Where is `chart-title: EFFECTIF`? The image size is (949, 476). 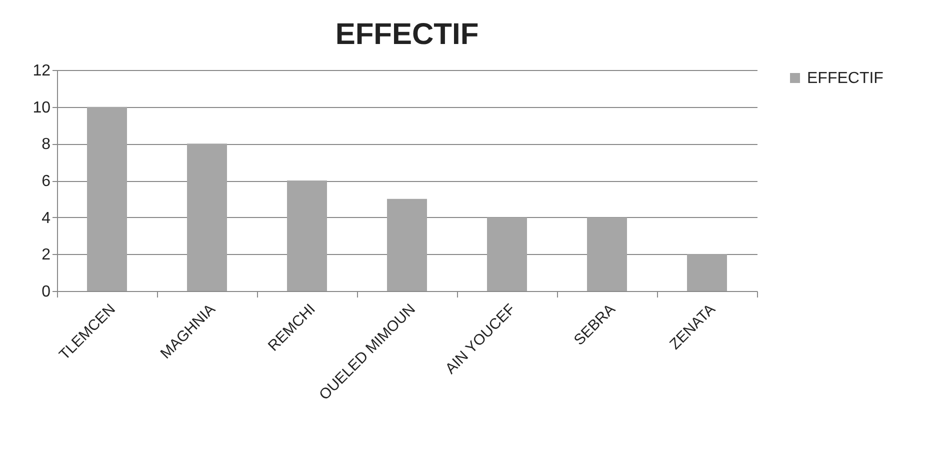 chart-title: EFFECTIF is located at coordinates (407, 34).